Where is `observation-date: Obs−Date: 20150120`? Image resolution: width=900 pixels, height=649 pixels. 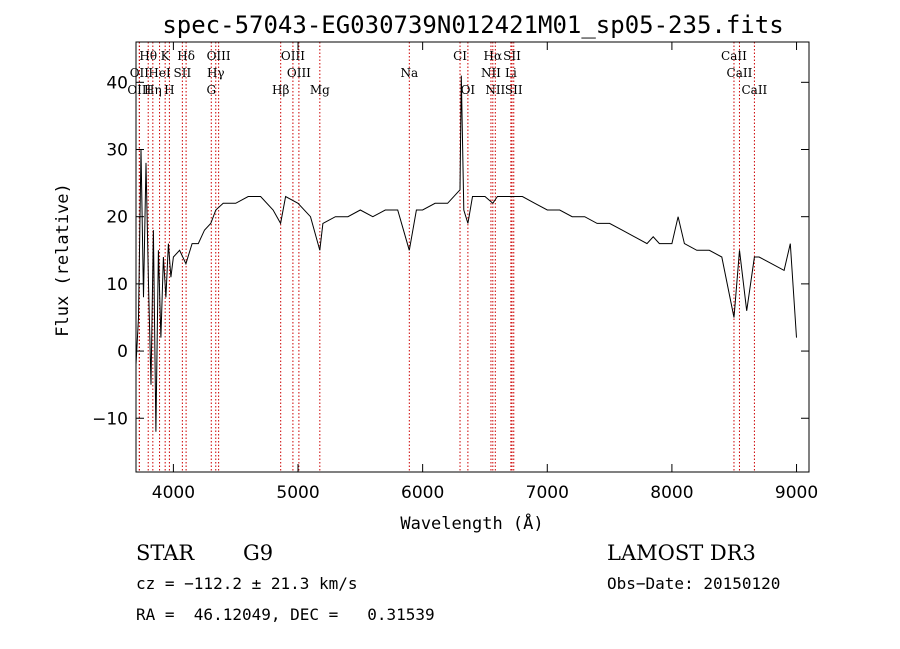 observation-date: Obs−Date: 20150120 is located at coordinates (693, 583).